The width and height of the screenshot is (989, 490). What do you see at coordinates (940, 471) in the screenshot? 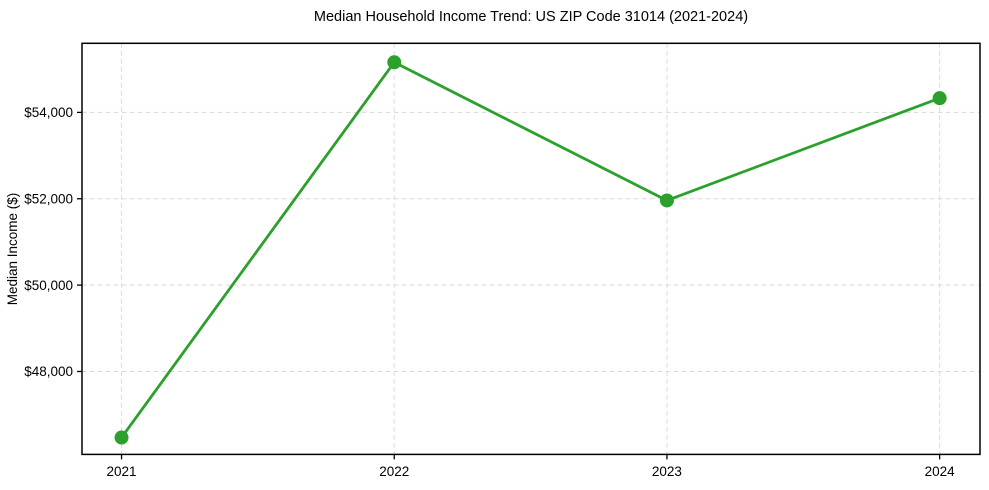
I see `x-tick-label: 2024` at bounding box center [940, 471].